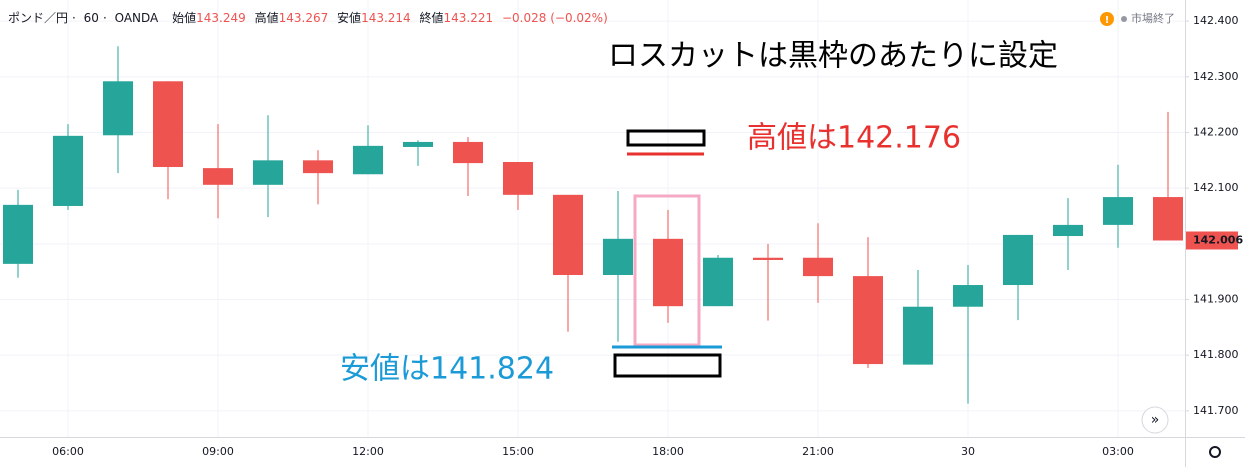 This screenshot has height=467, width=1245. Describe the element at coordinates (833, 56) in the screenshot. I see `annotation: ロスカットは黒枠のあたりに設定` at that location.